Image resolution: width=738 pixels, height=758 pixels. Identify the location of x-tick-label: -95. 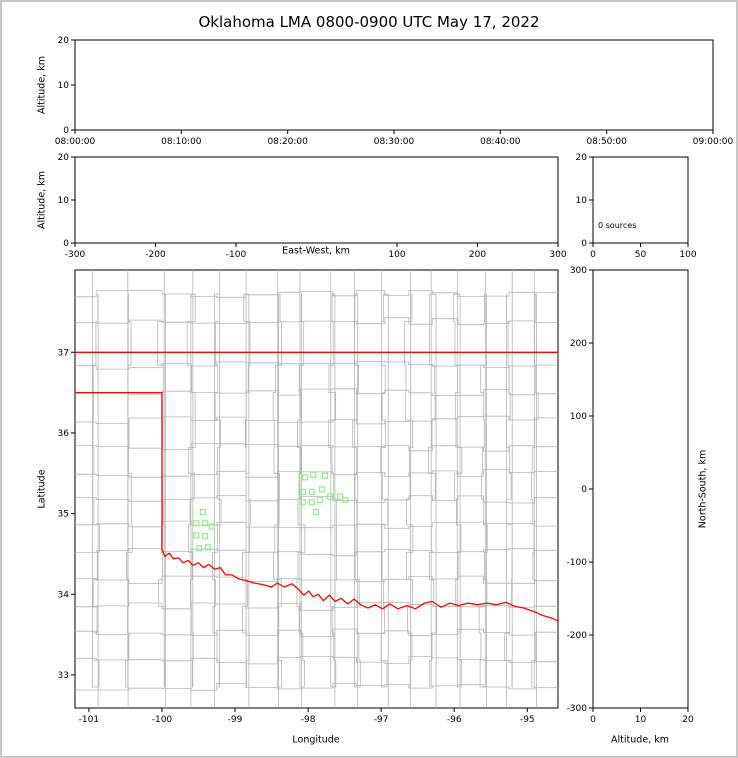
(527, 720).